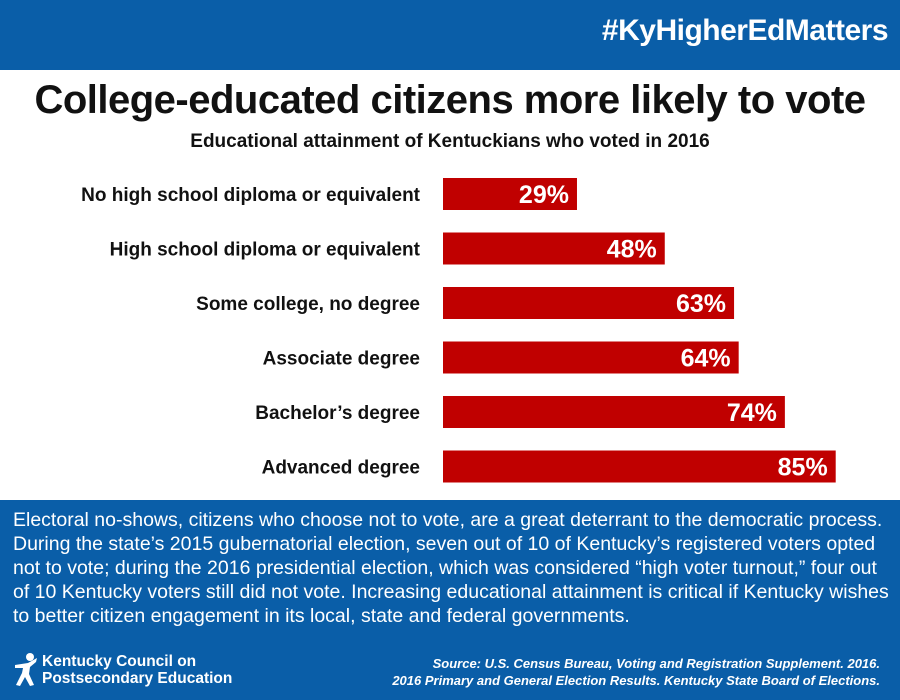  What do you see at coordinates (450, 35) in the screenshot?
I see `header-banner: #KyHigherEdMatters` at bounding box center [450, 35].